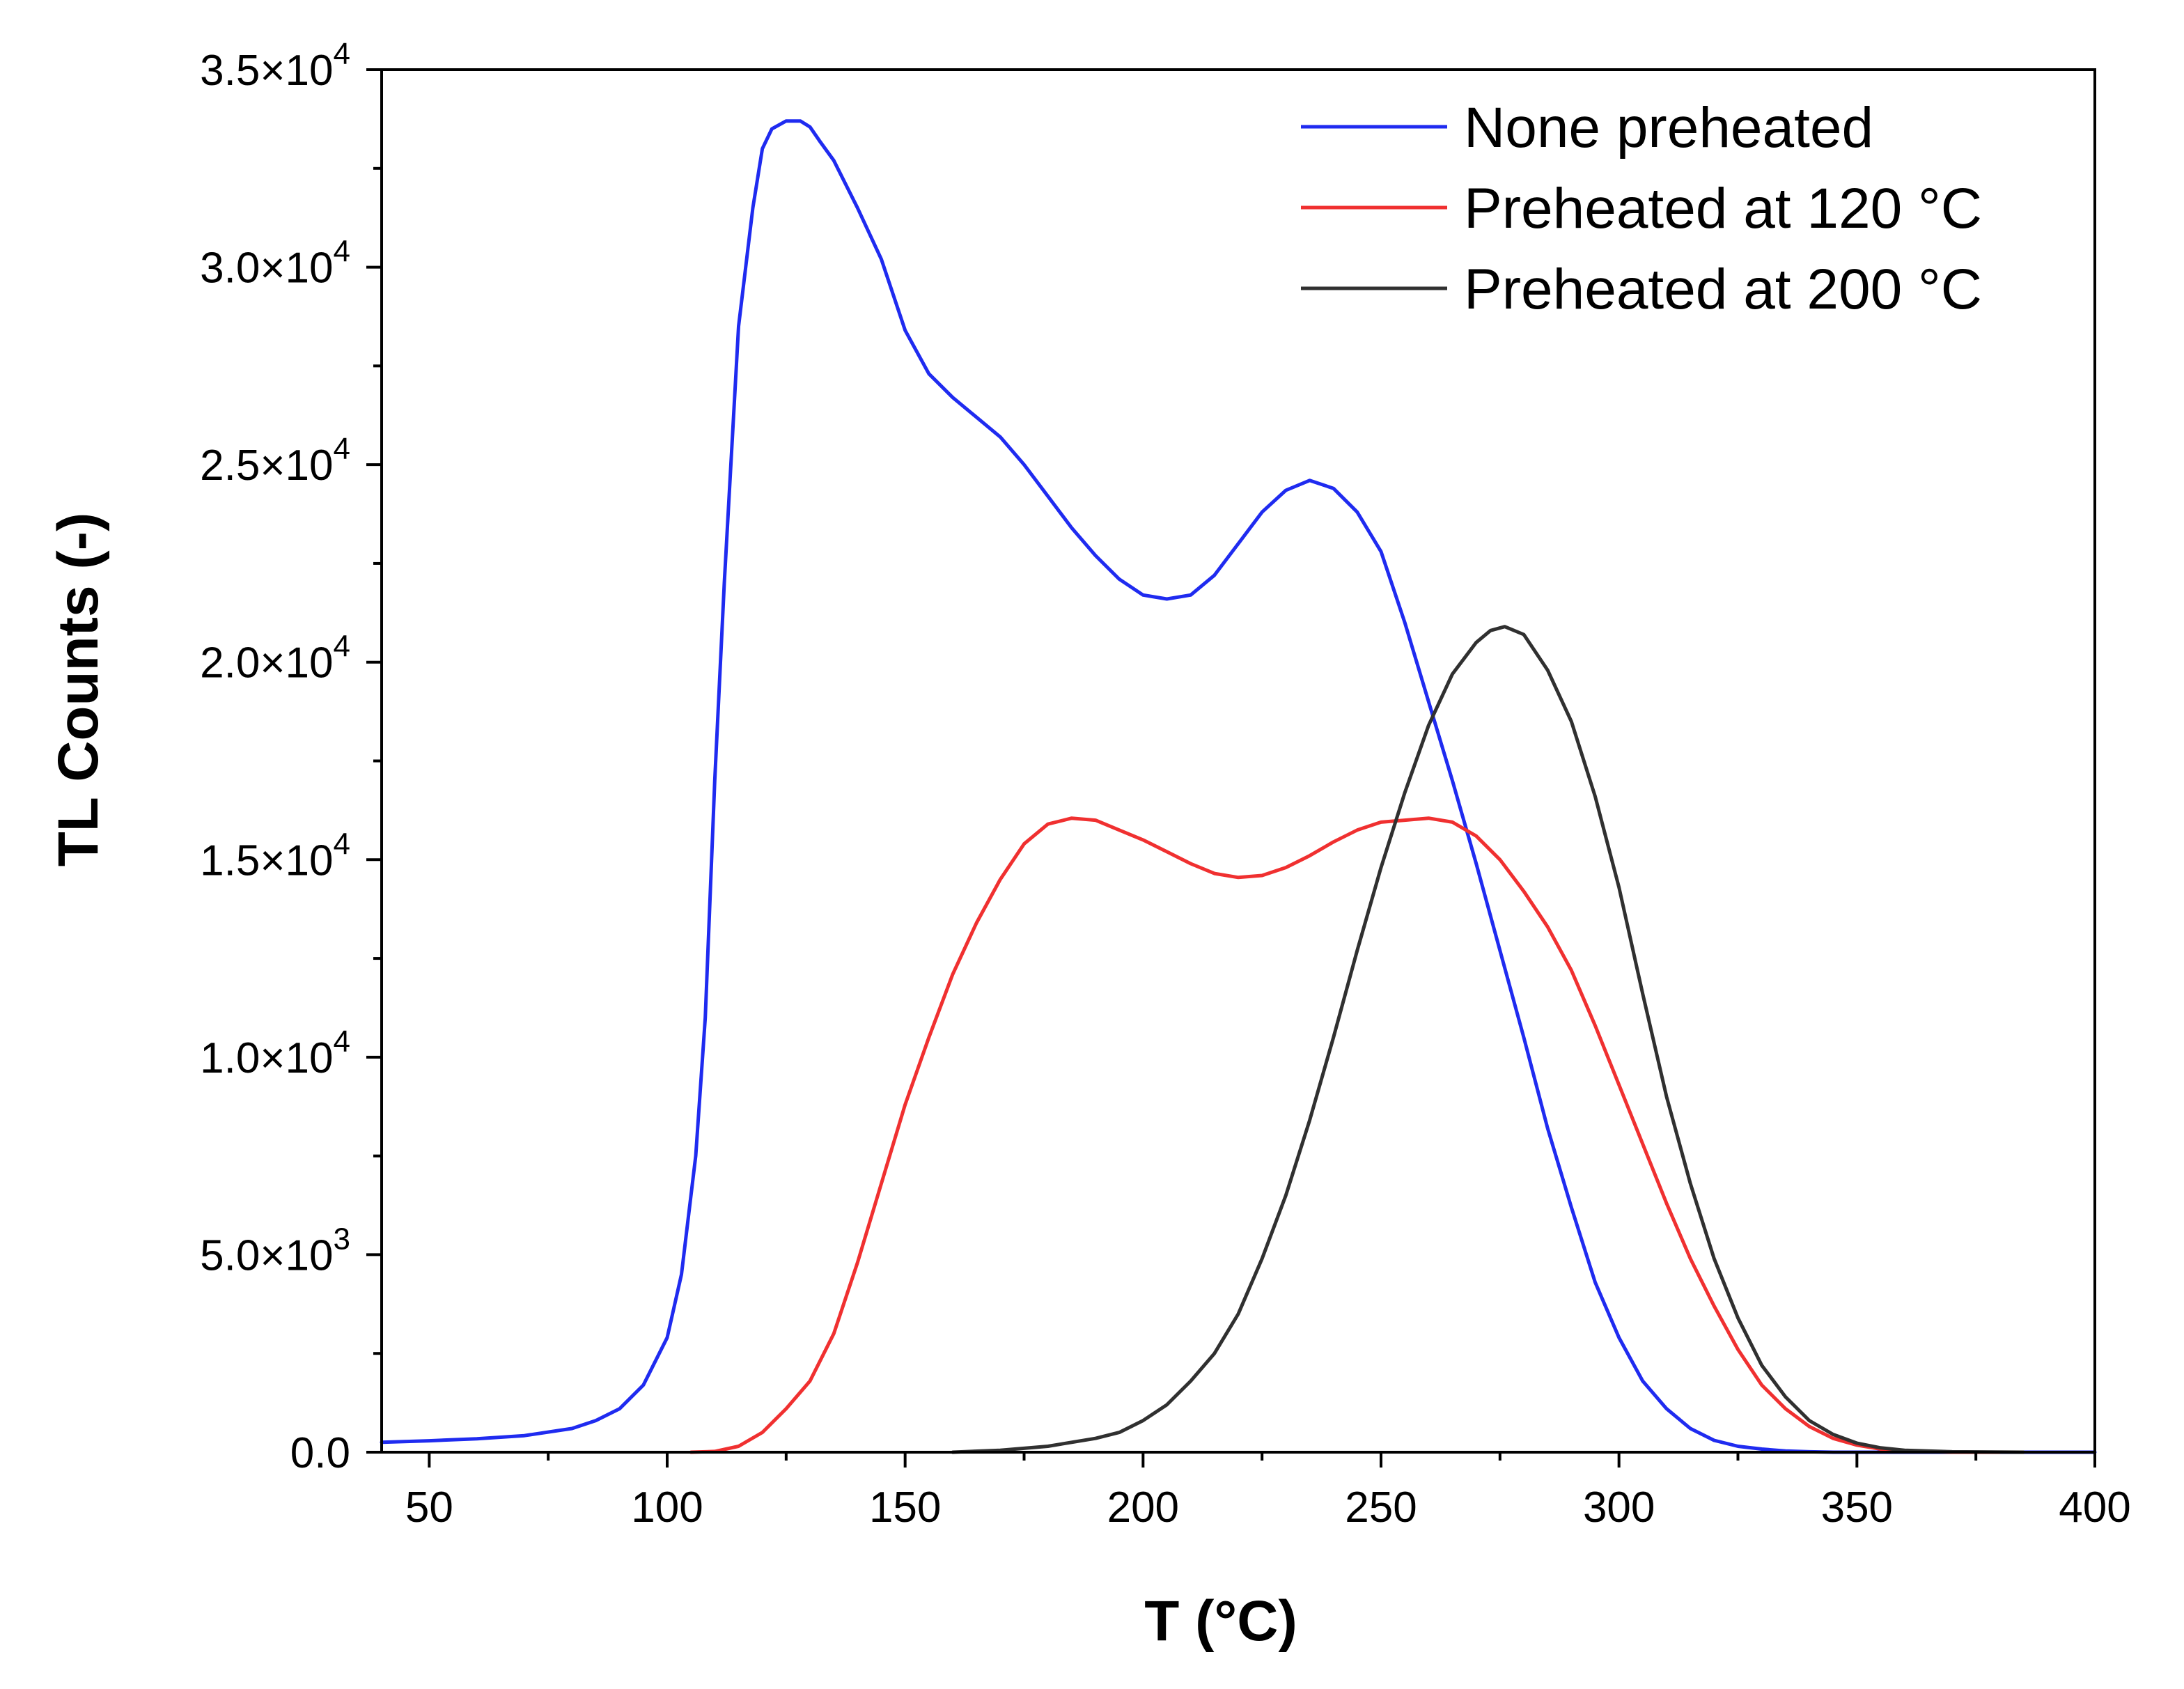 This screenshot has height=1689, width=2184. I want to click on x-axis-title: T (°C), so click(1220, 1621).